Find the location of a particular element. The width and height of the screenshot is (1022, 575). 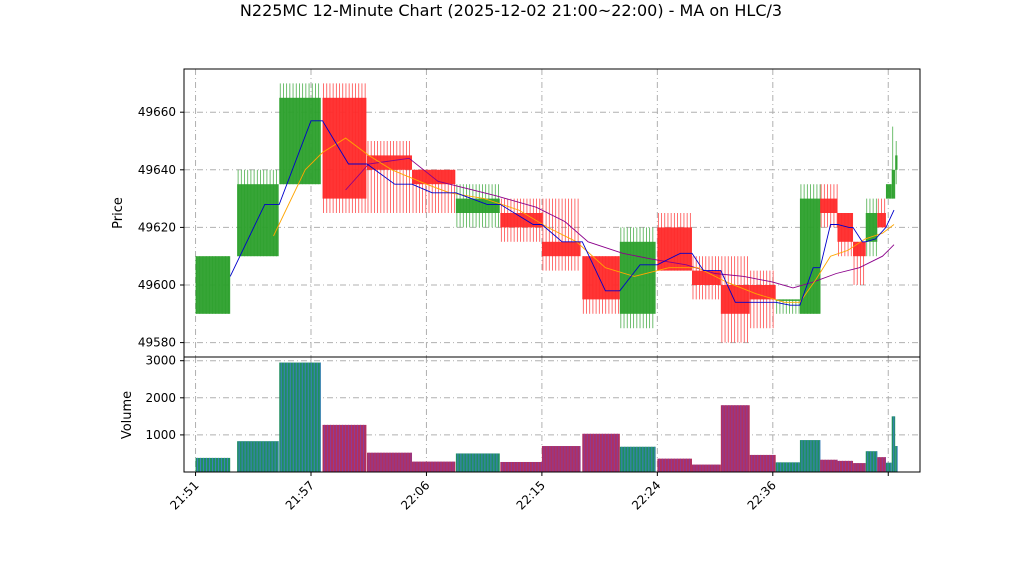

price-tick-label: 49580 is located at coordinates (157, 343).